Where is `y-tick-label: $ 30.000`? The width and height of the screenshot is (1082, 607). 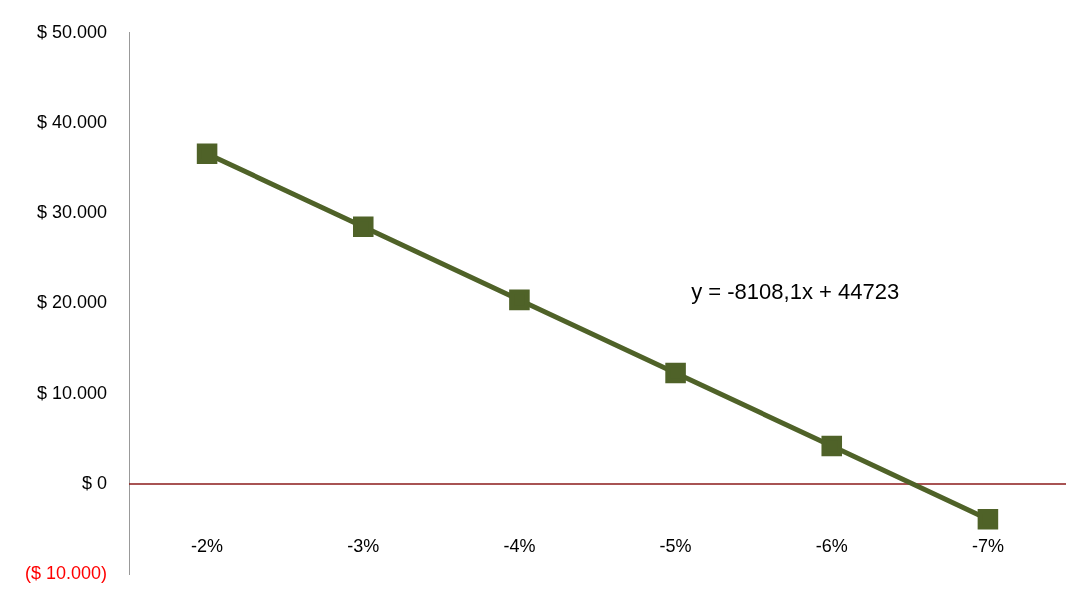
y-tick-label: $ 30.000 is located at coordinates (71, 212).